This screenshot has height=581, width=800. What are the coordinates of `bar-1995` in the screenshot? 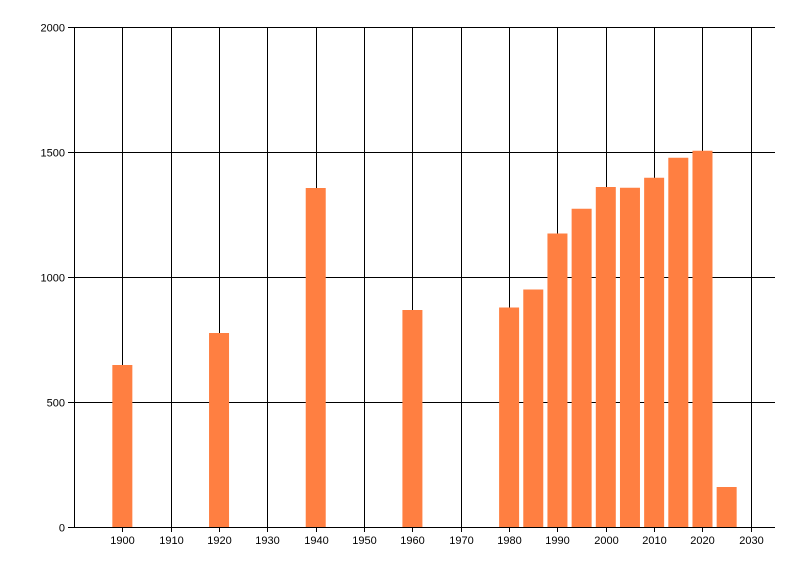 It's located at (581, 367).